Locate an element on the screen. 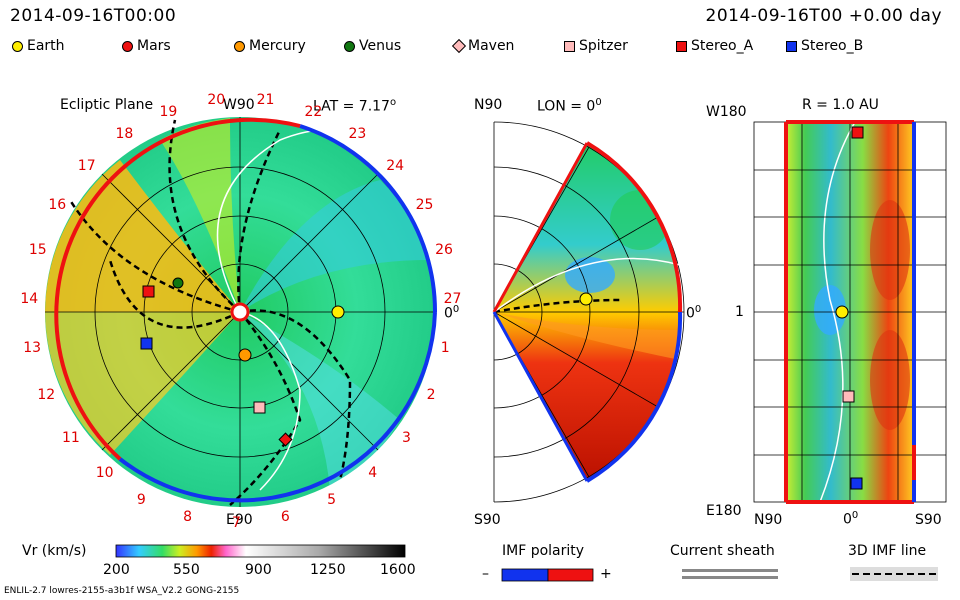 This screenshot has width=960, height=600. radial-bottom-label: E180 is located at coordinates (724, 511).